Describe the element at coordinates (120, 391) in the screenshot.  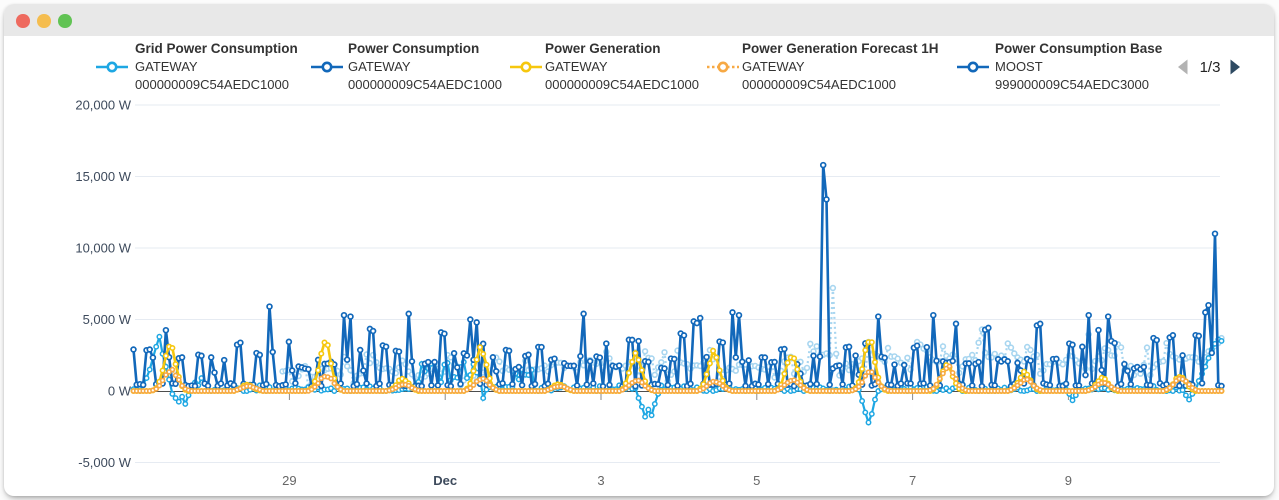
I see `svg-text: 0 W` at that location.